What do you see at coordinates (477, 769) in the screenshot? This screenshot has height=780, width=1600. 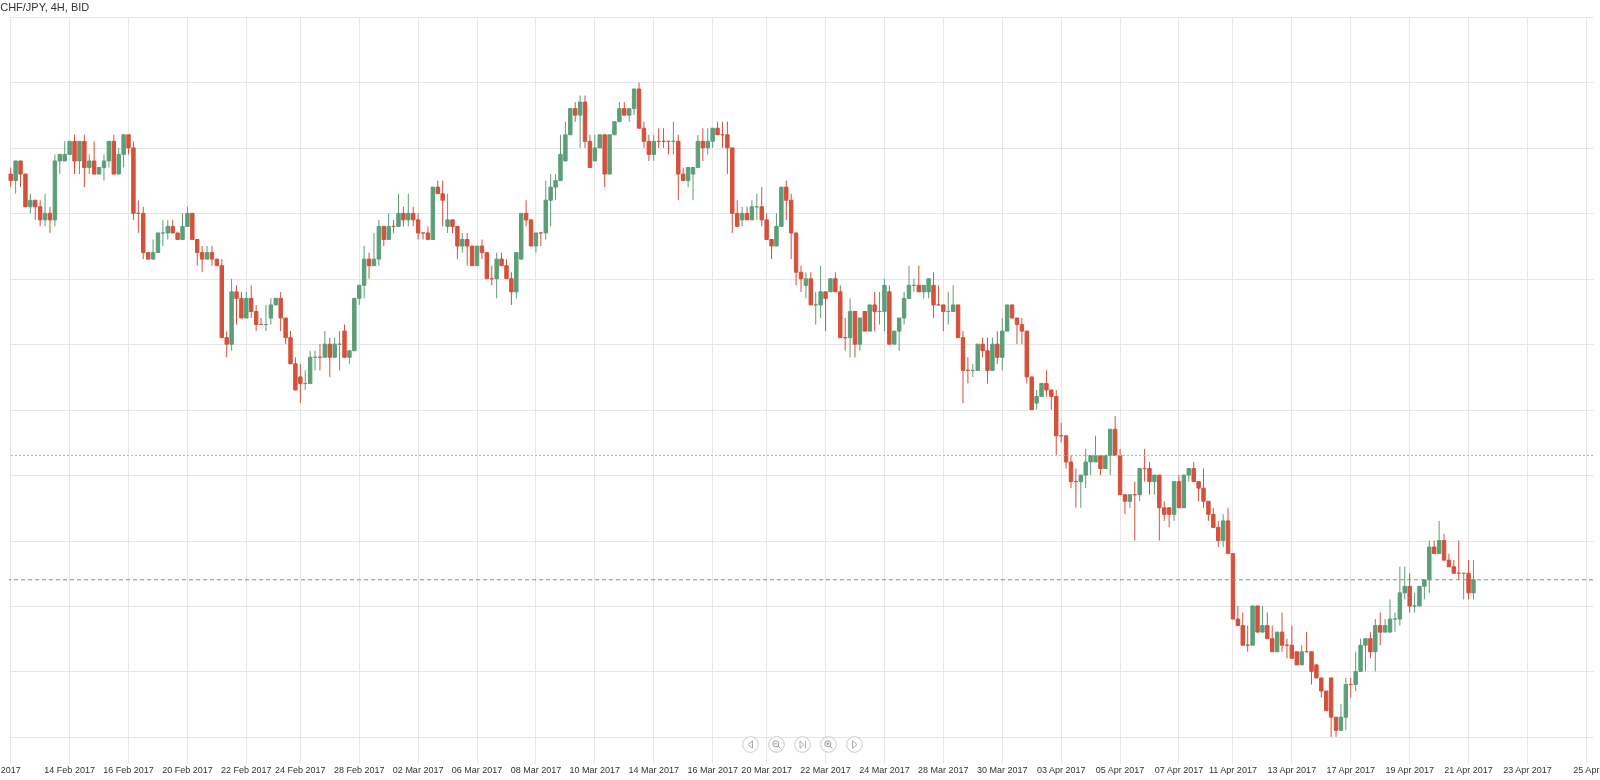 I see `x-tick-label: 06 Mar 2017` at bounding box center [477, 769].